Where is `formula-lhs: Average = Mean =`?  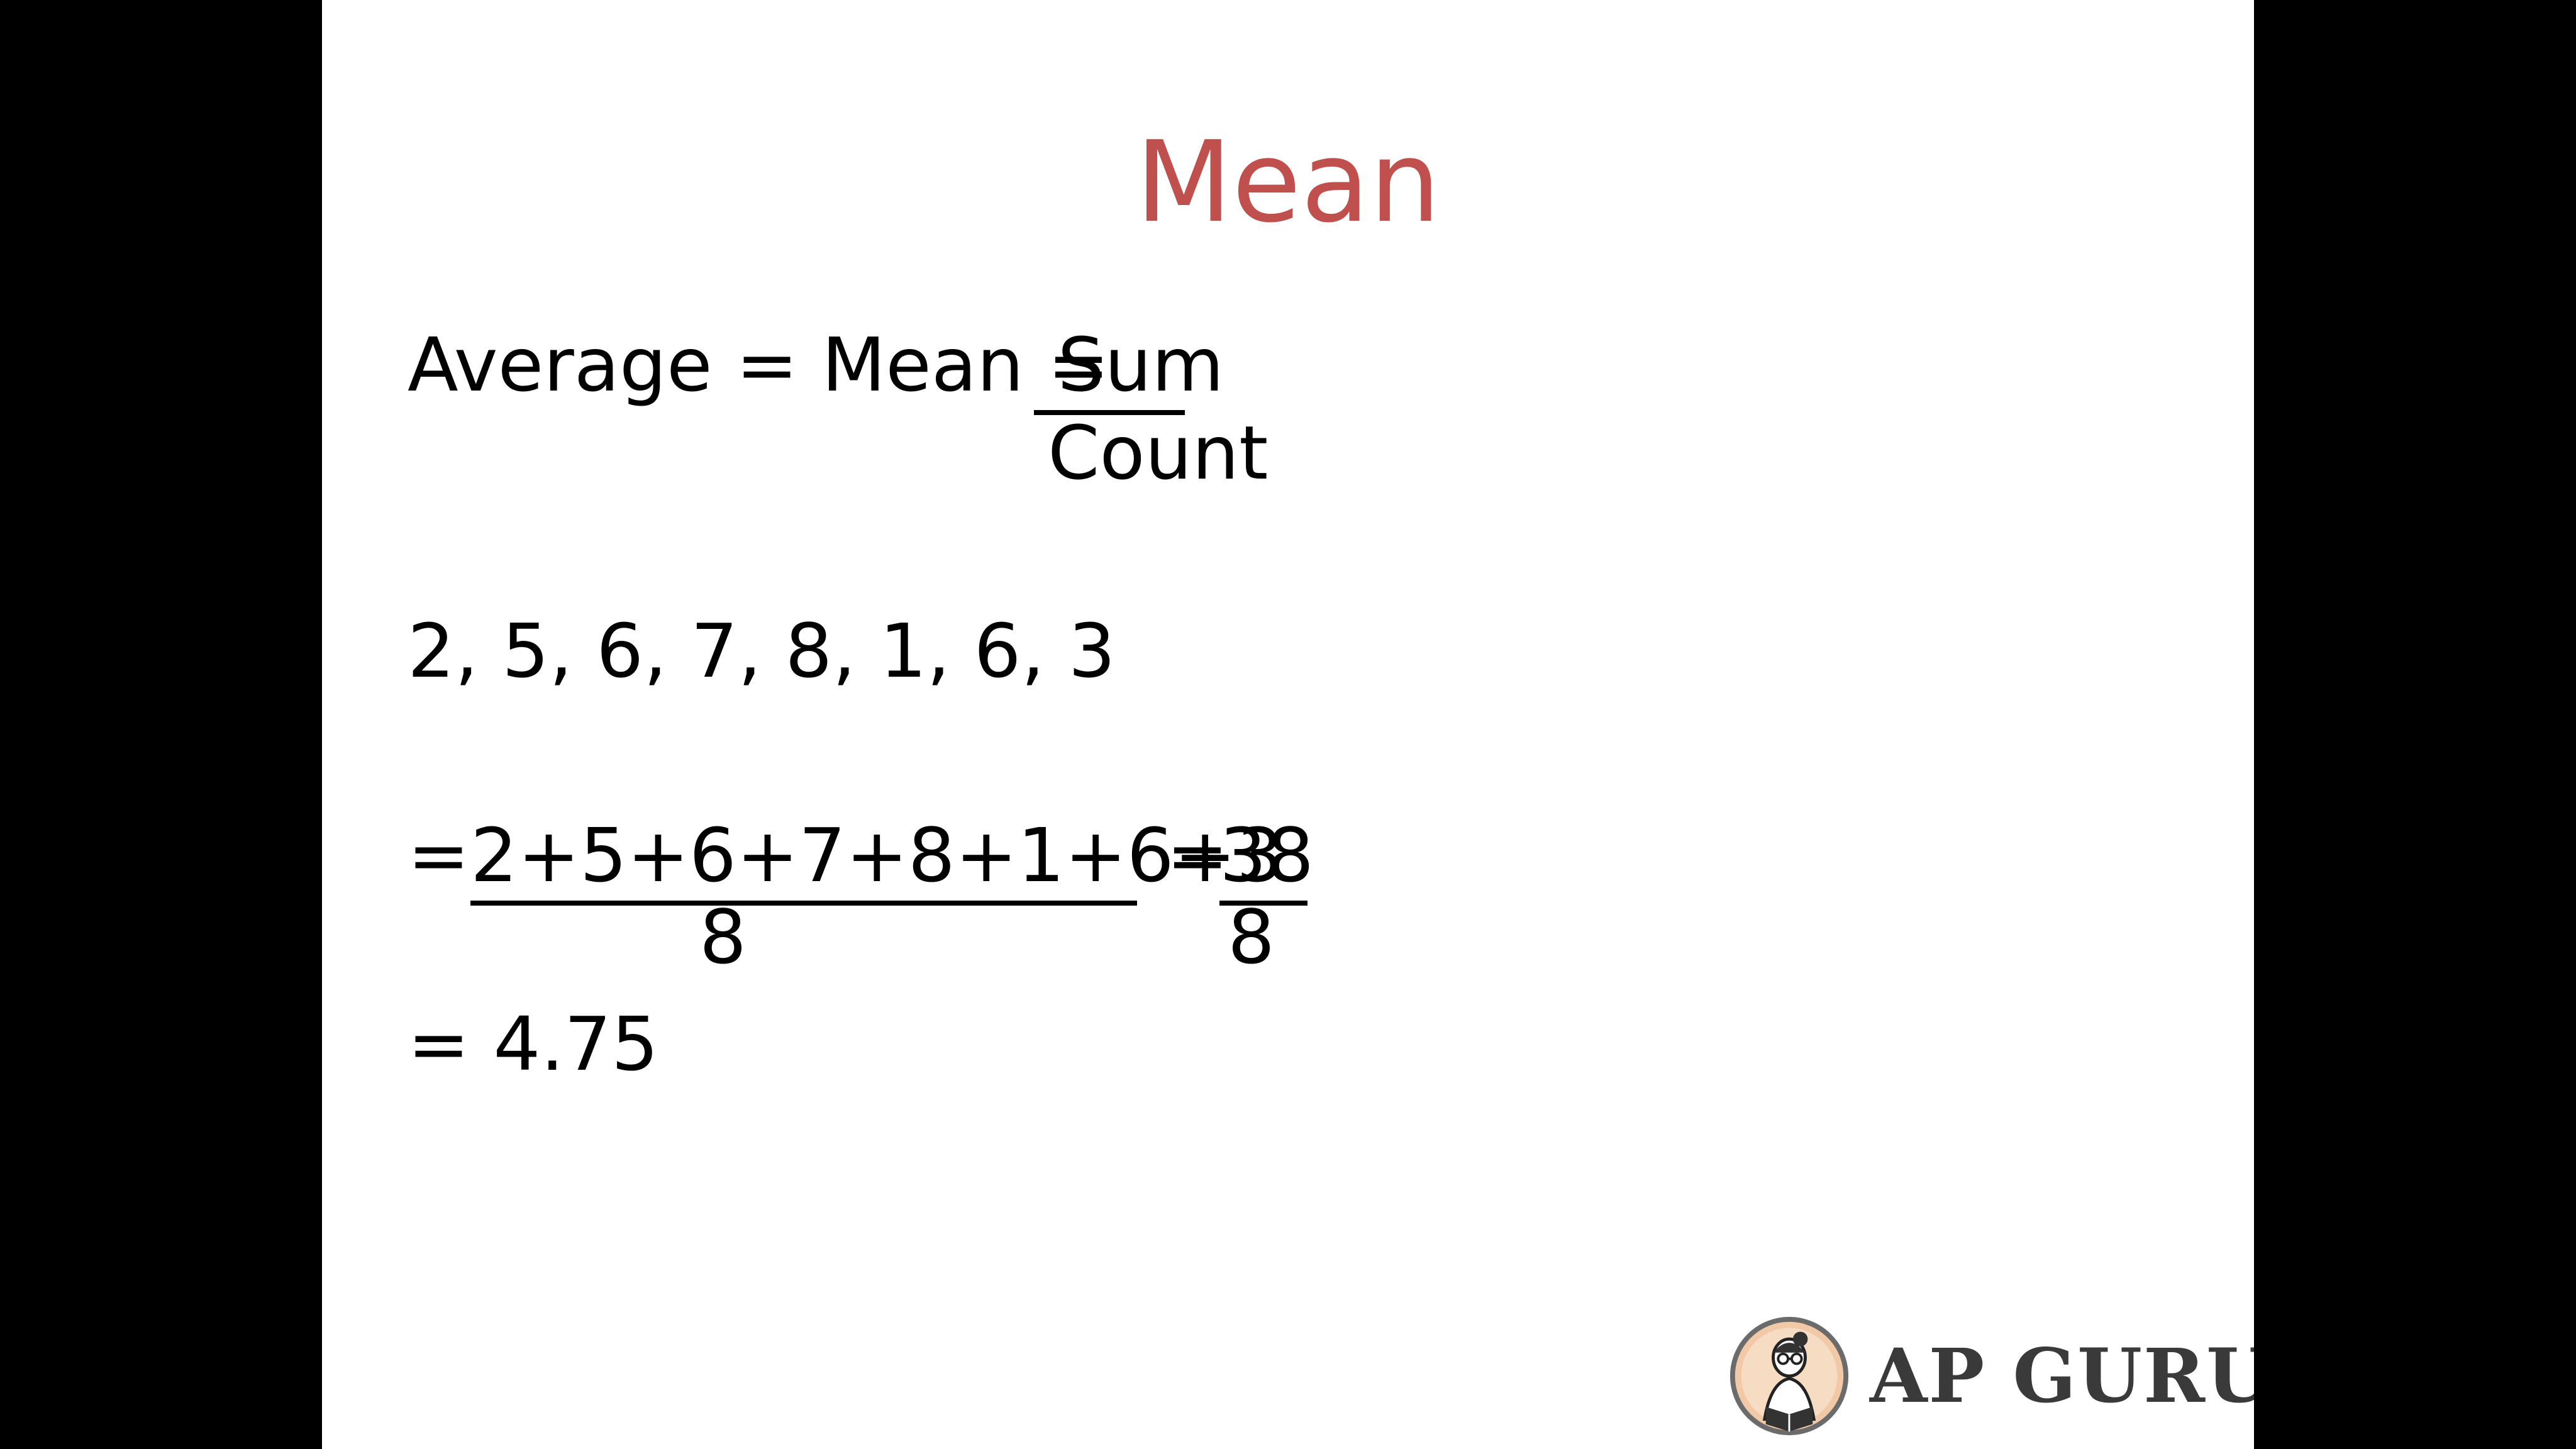
formula-lhs: Average = Mean = is located at coordinates (770, 365).